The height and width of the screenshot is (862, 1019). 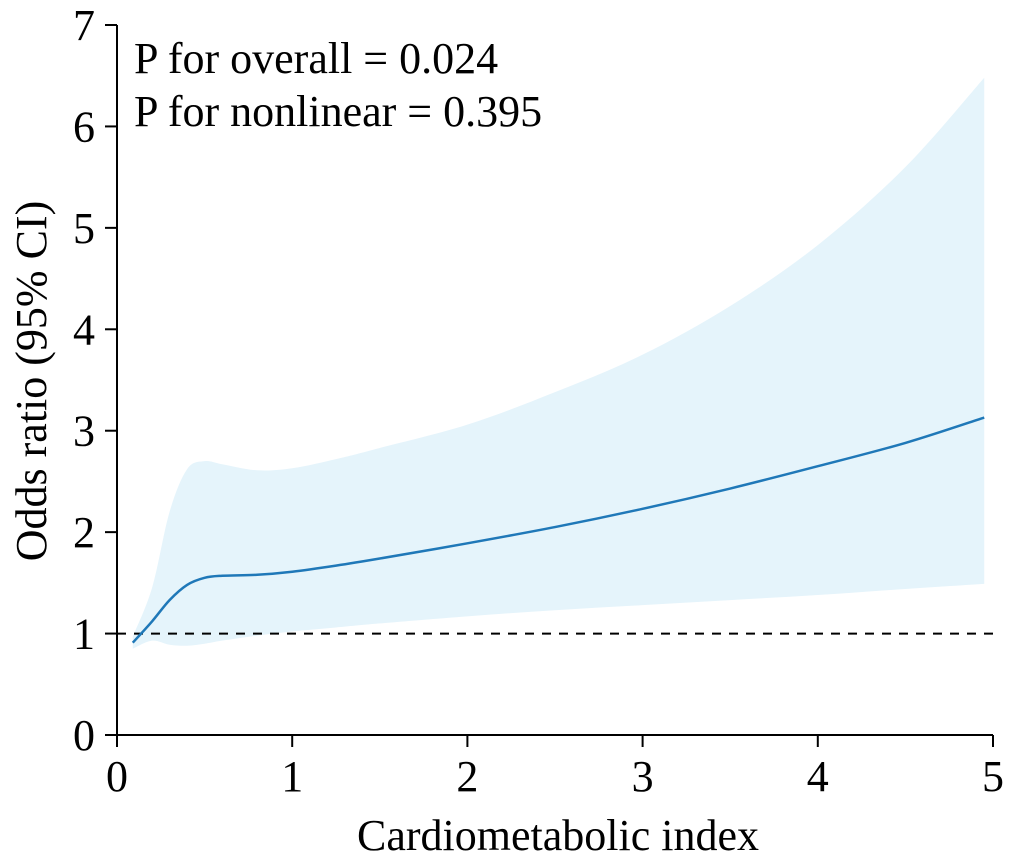 What do you see at coordinates (84, 25) in the screenshot?
I see `y-tick-label: 7` at bounding box center [84, 25].